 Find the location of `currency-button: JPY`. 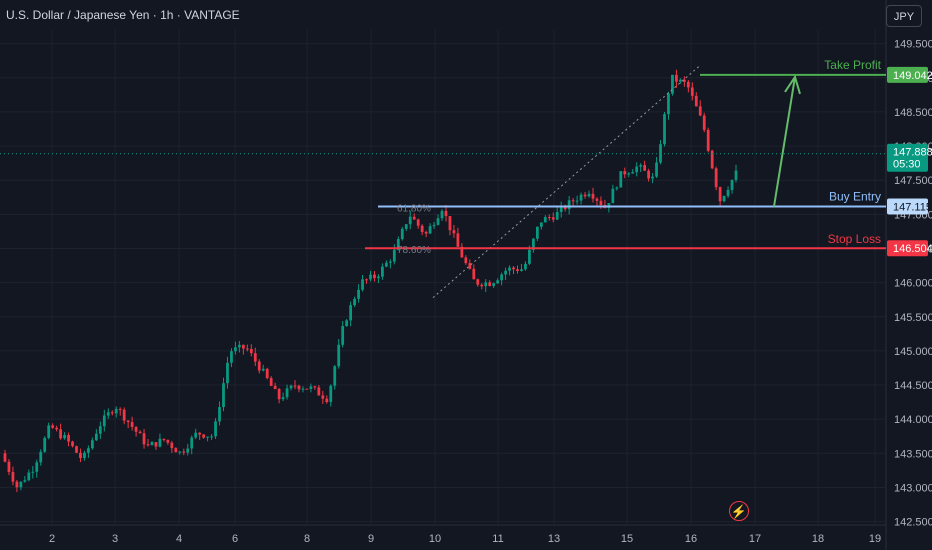

currency-button: JPY is located at coordinates (904, 16).